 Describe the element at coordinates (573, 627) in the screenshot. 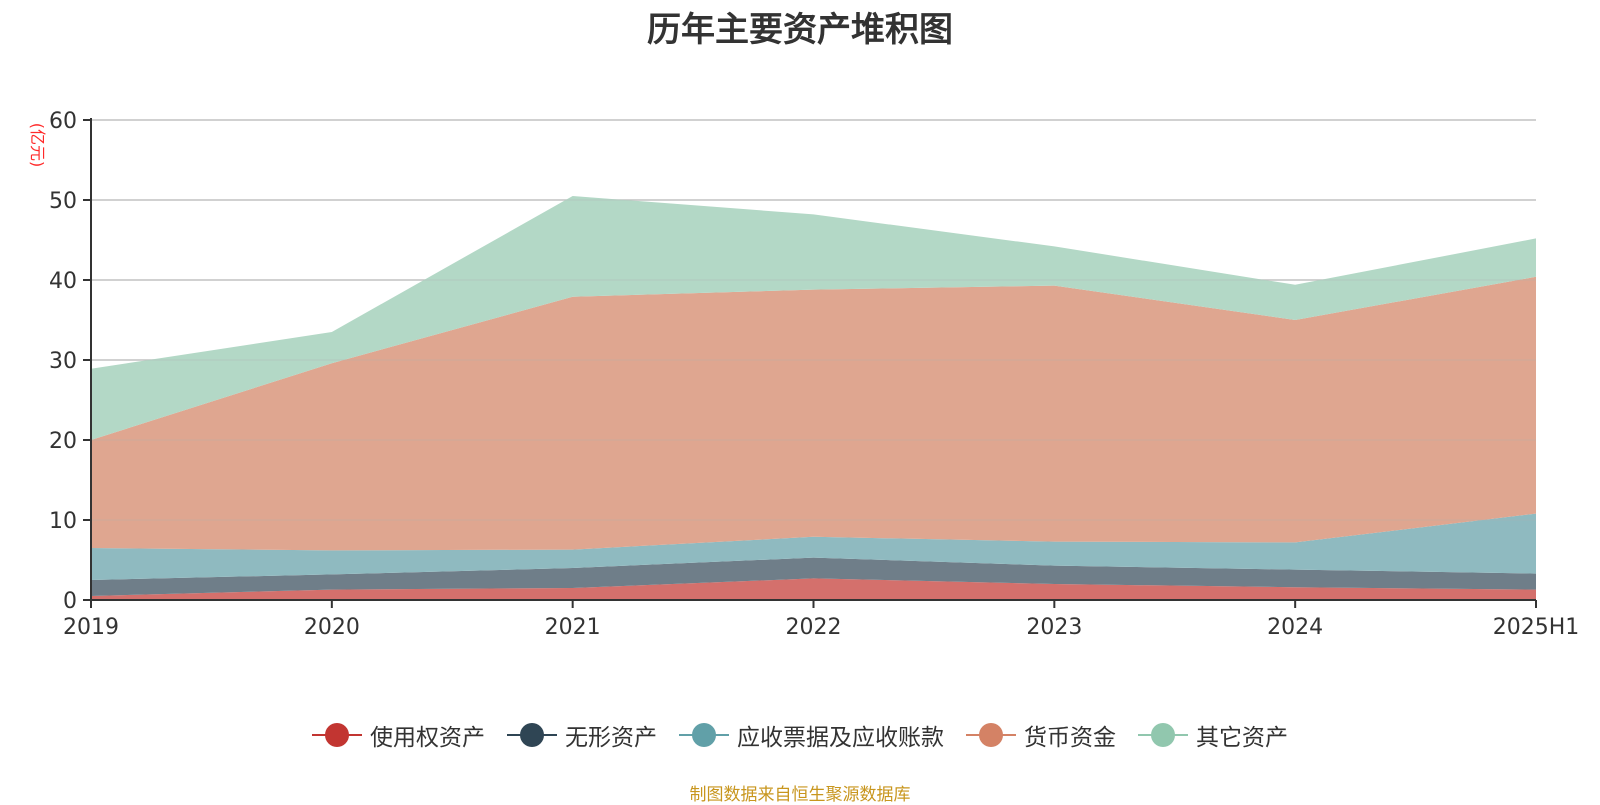

I see `x-tick-label: 2021` at that location.